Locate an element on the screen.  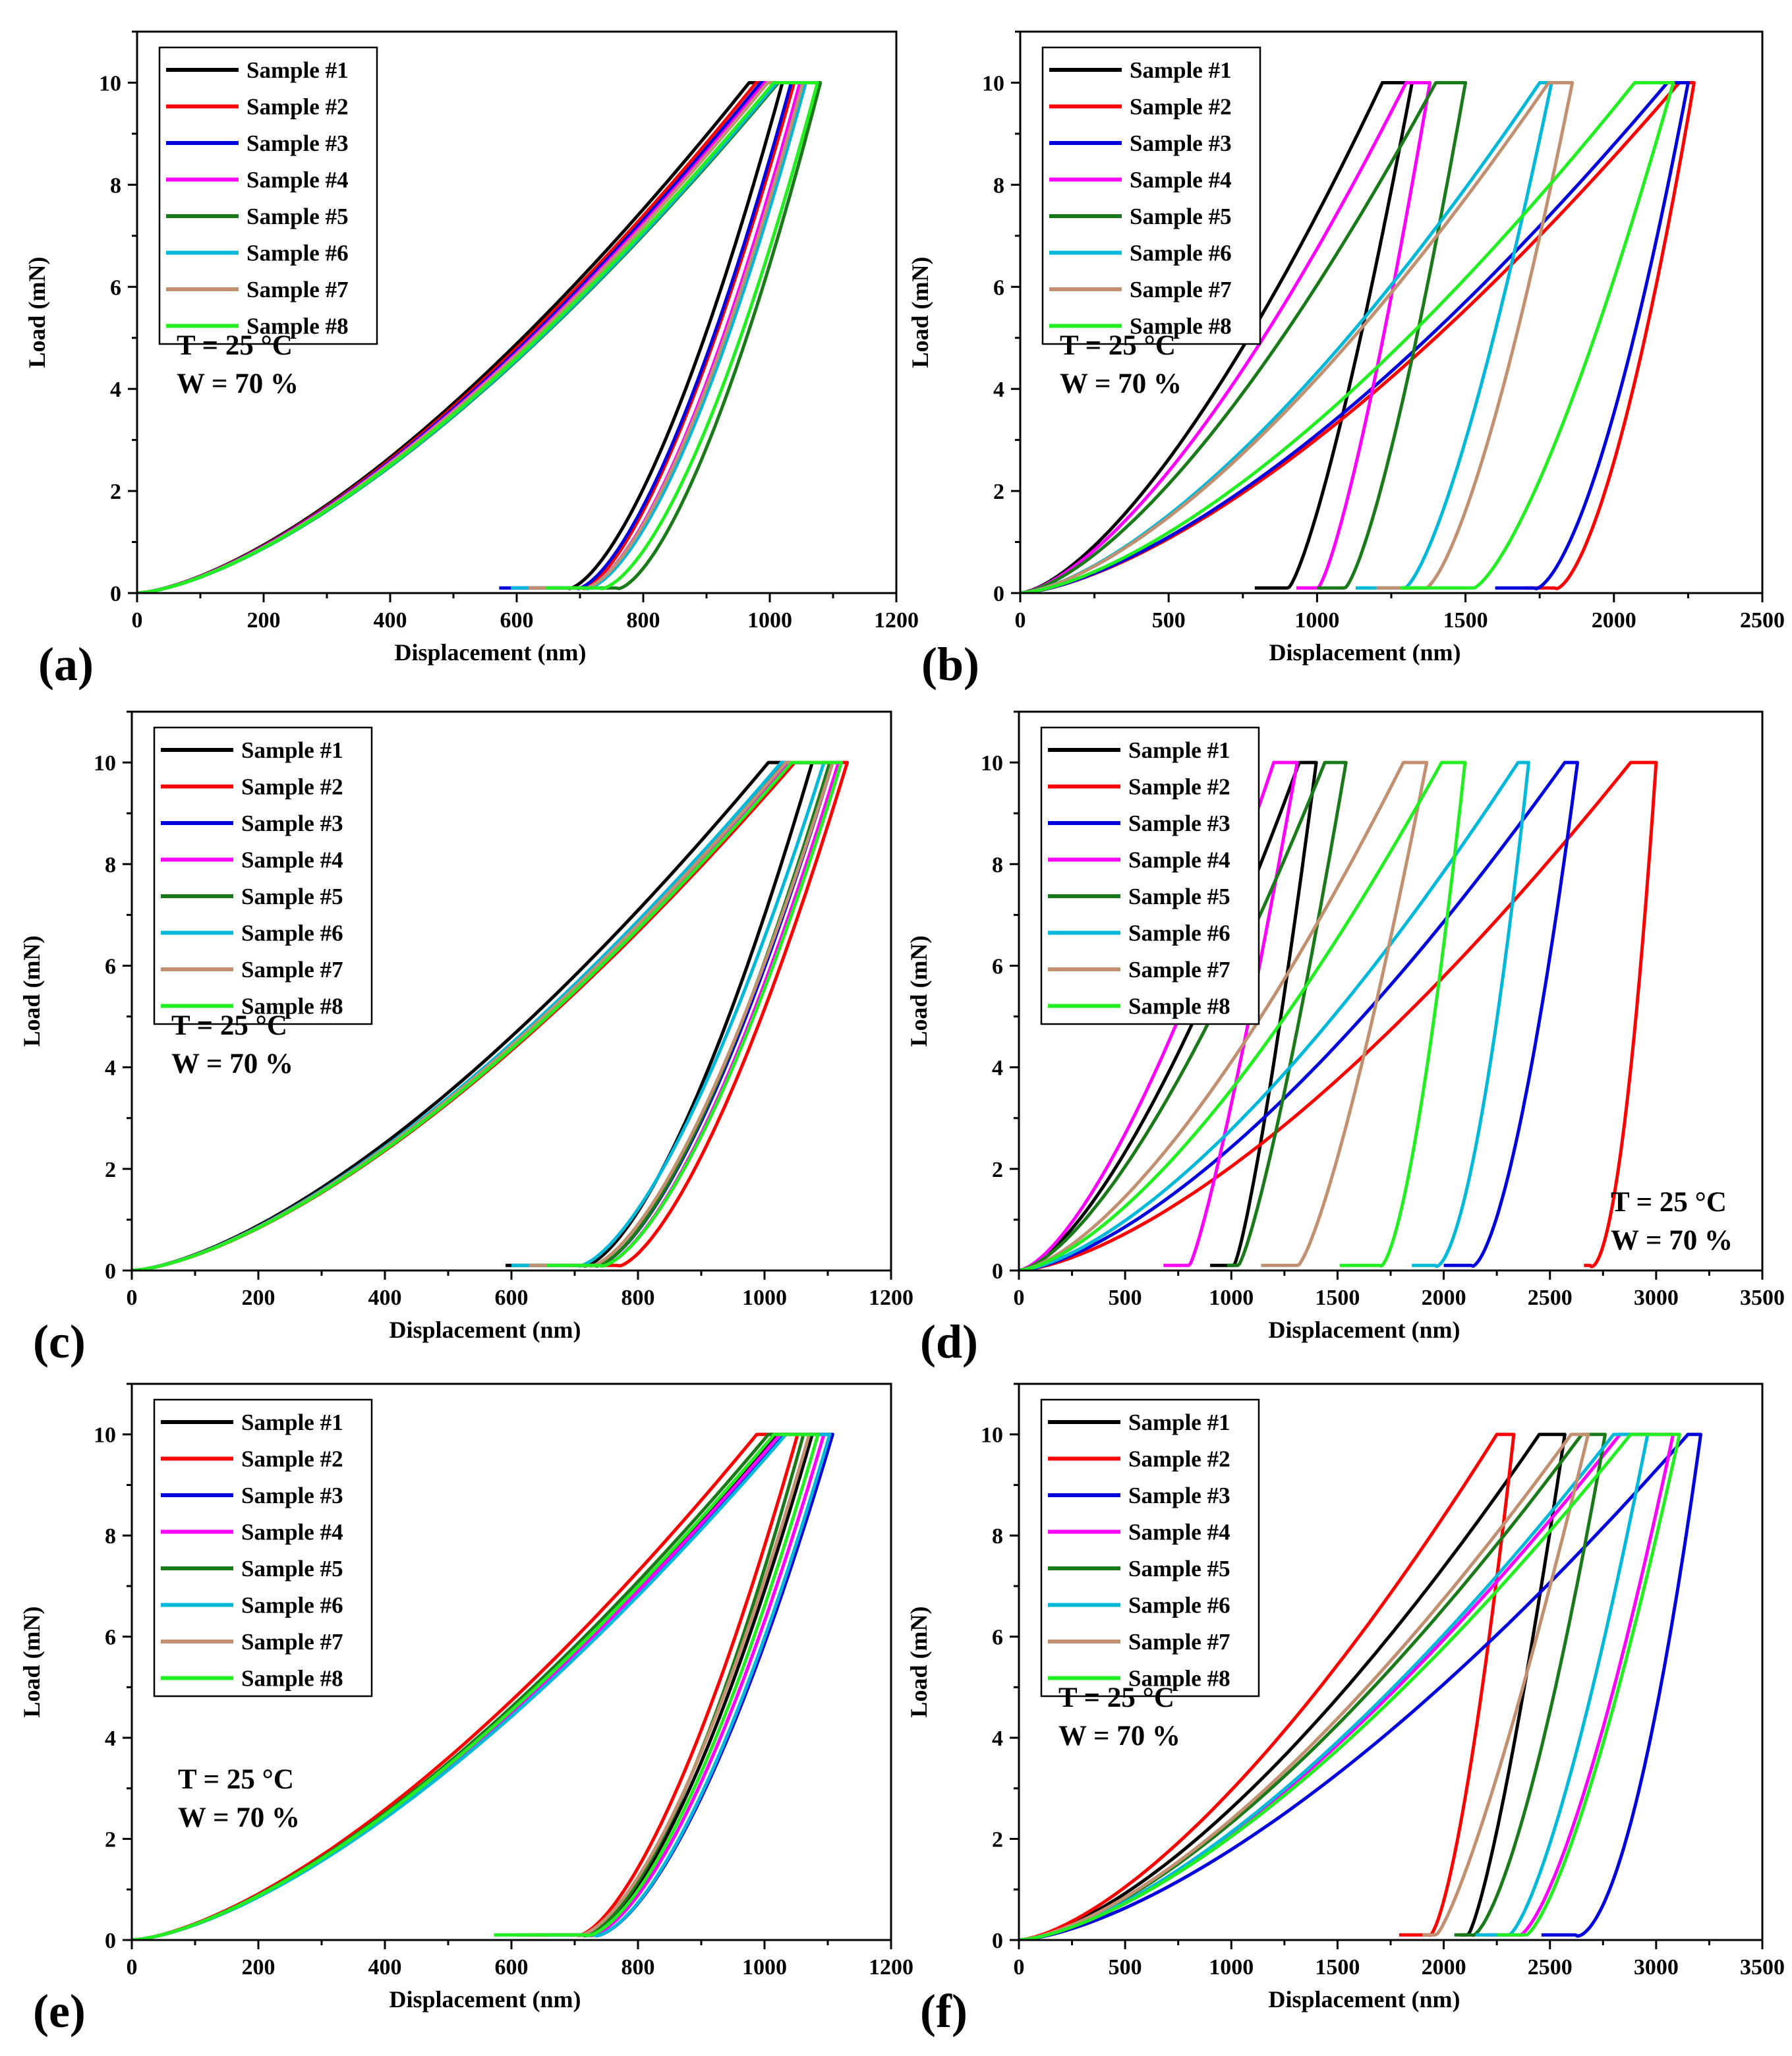
panel-label: (d) is located at coordinates (949, 1341).